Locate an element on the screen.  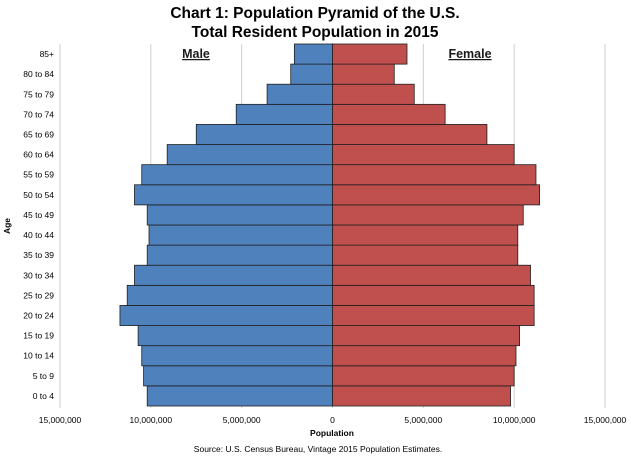
x-axis-label: Population is located at coordinates (332, 433).